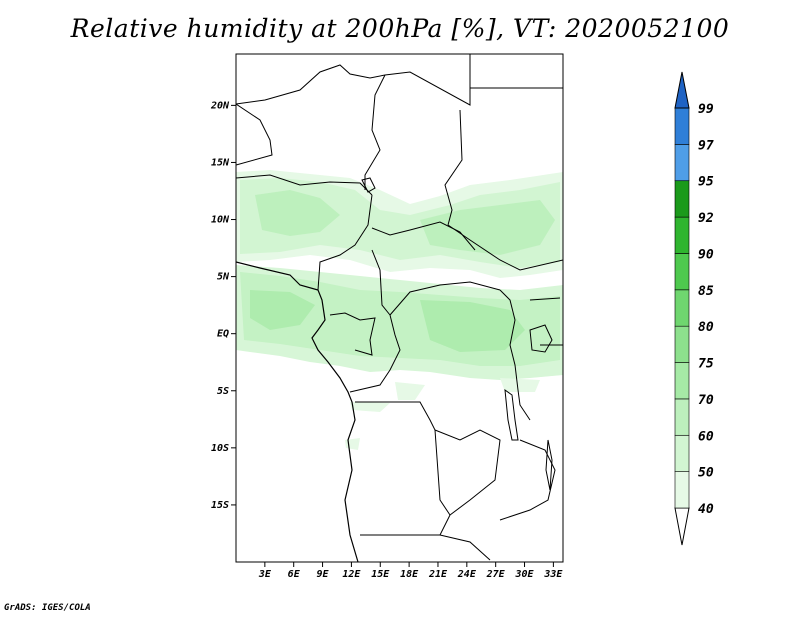 This screenshot has width=800, height=618. What do you see at coordinates (706, 218) in the screenshot?
I see `colorbar-label: 92` at bounding box center [706, 218].